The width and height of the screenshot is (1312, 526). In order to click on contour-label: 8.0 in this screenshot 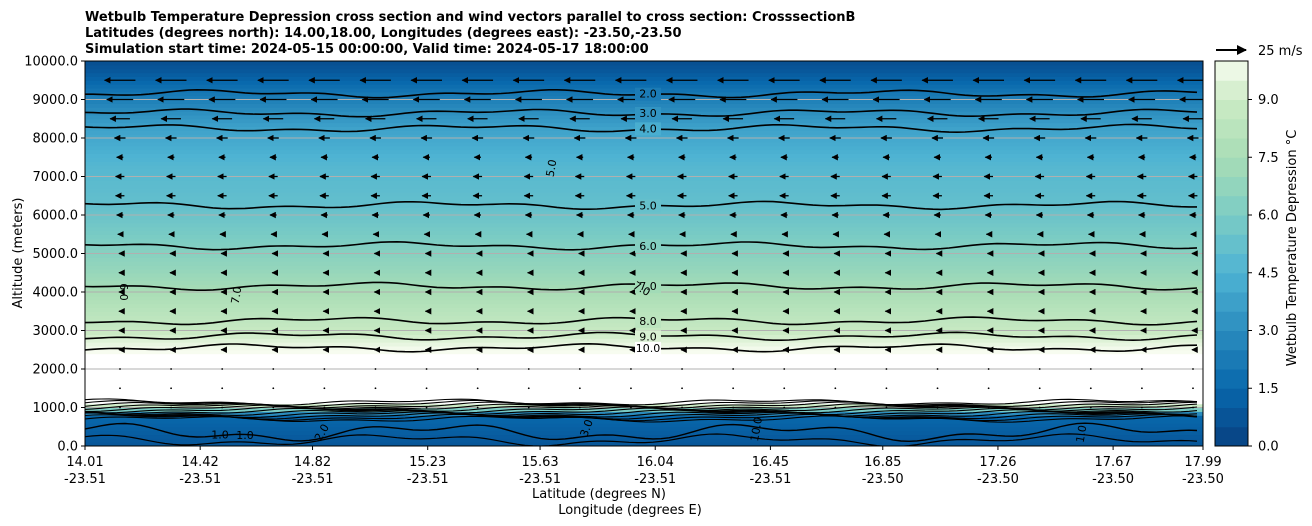, I will do `click(648, 321)`.